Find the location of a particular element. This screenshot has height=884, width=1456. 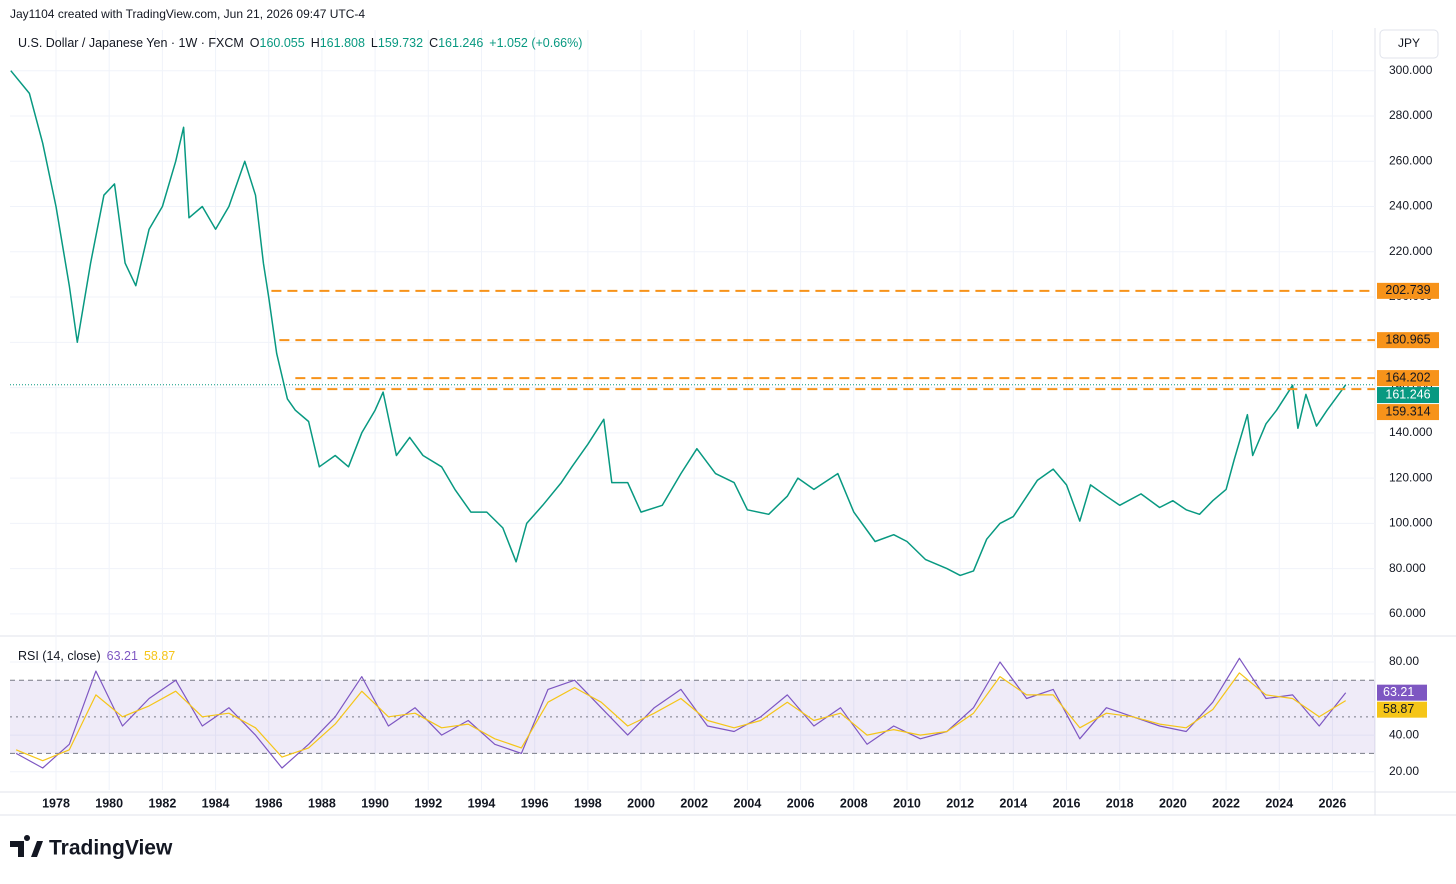

ohlc-value: 161.808 is located at coordinates (342, 43).